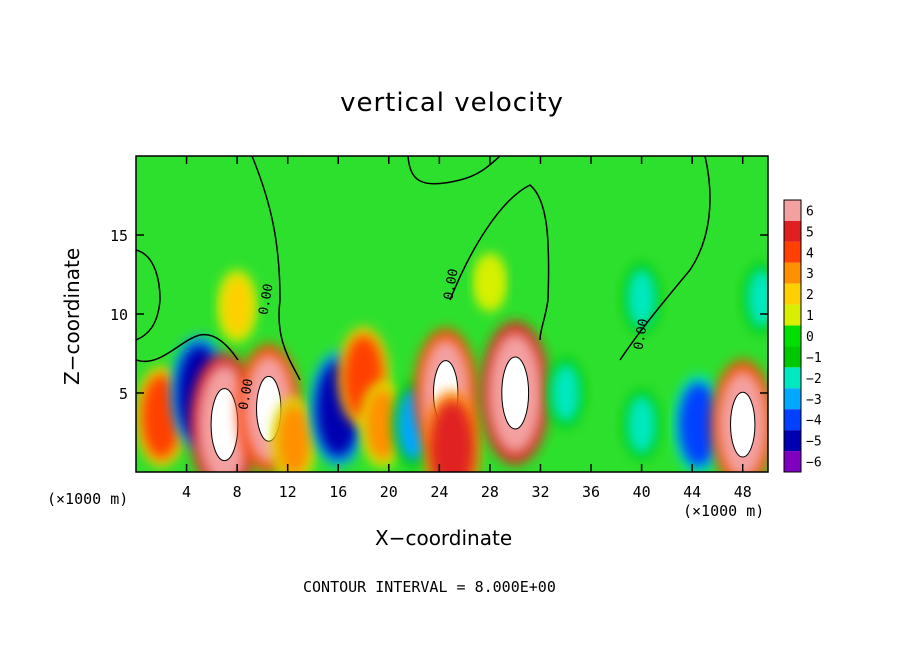 This screenshot has height=654, width=904. I want to click on x-tick-label: 40, so click(642, 492).